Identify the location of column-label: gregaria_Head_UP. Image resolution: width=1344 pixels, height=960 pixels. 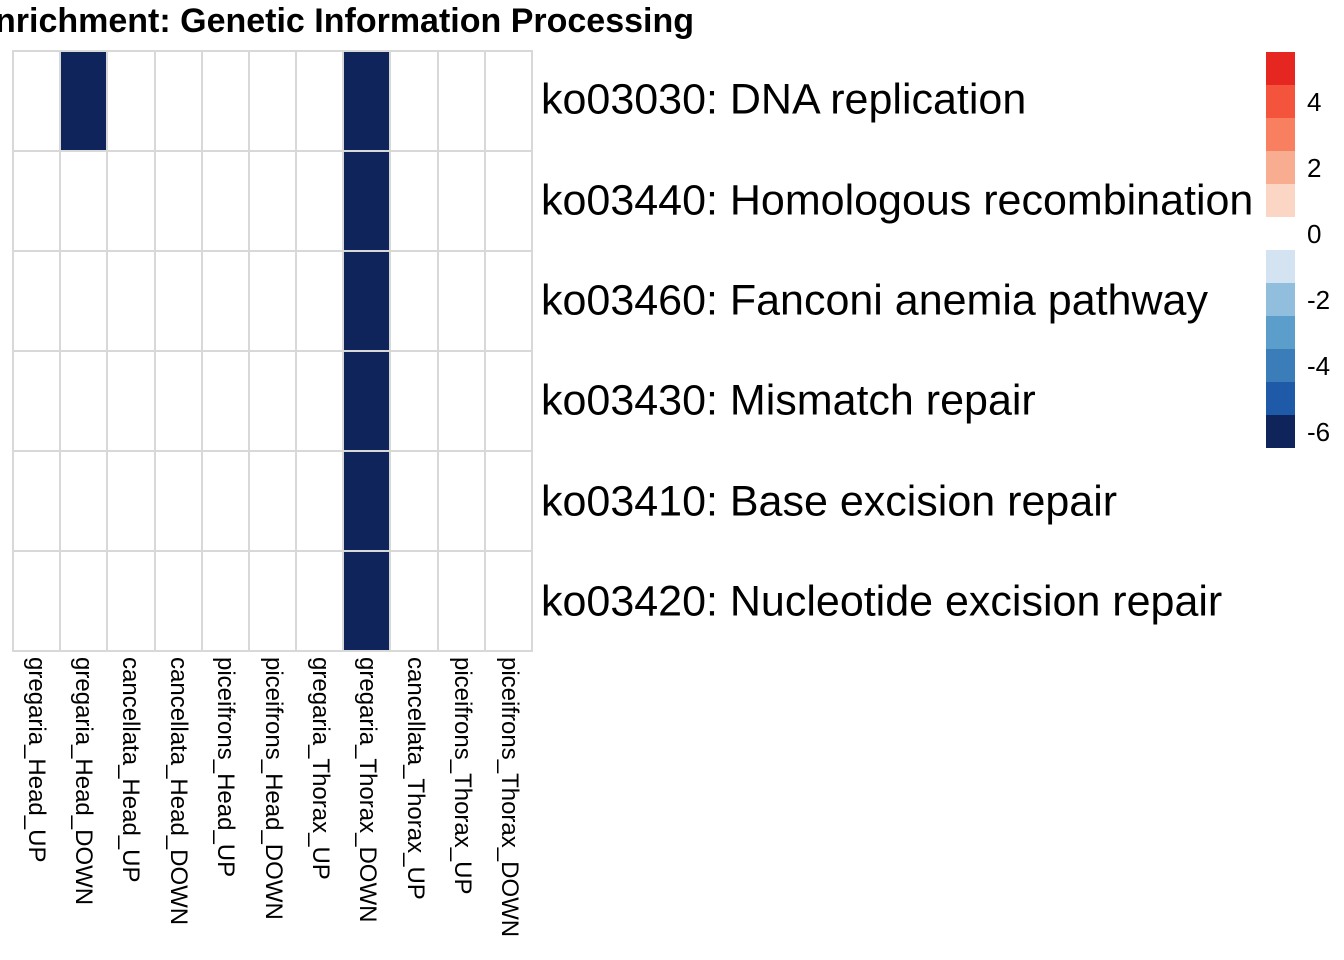
(36, 760).